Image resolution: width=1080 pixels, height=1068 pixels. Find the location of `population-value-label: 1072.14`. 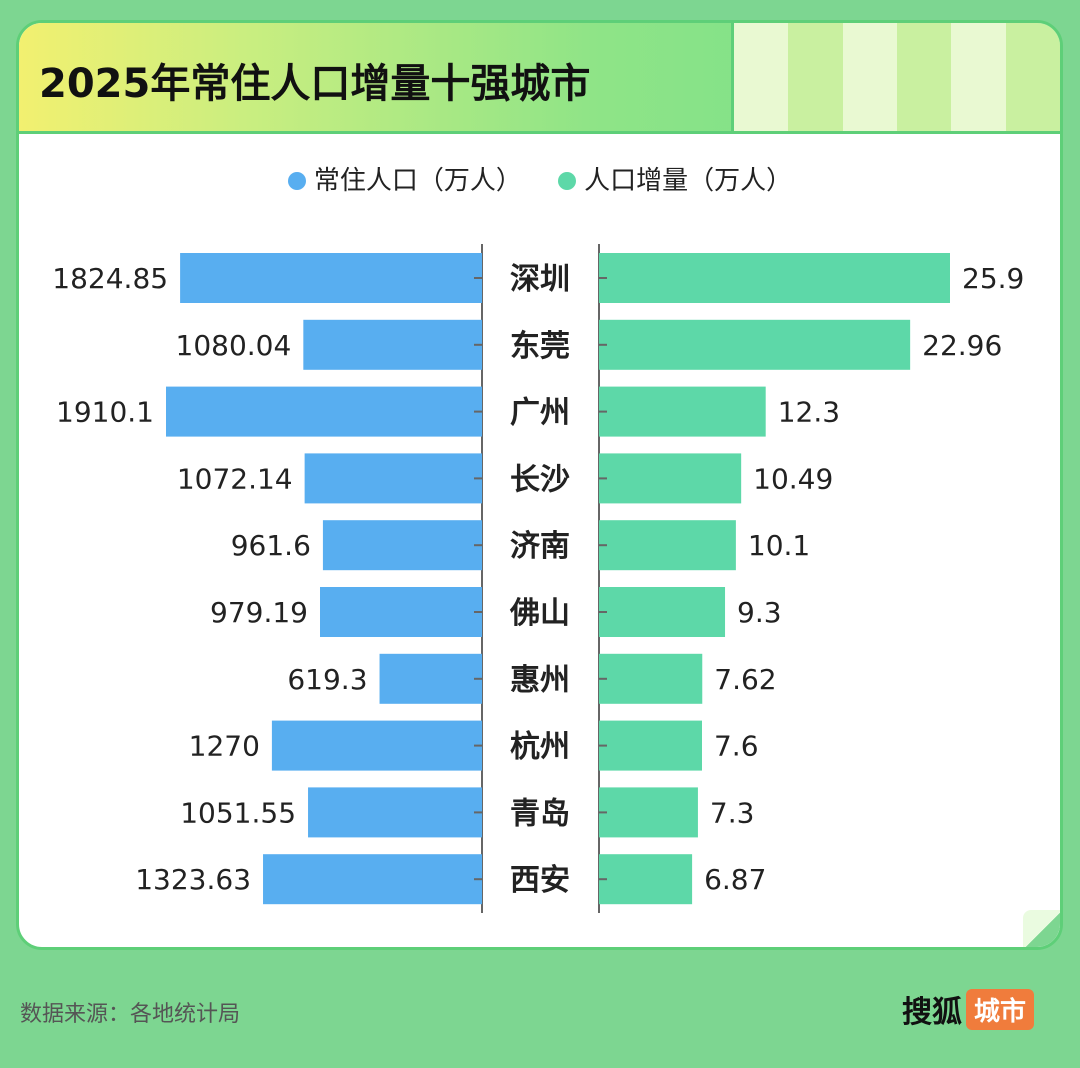

population-value-label: 1072.14 is located at coordinates (235, 478).